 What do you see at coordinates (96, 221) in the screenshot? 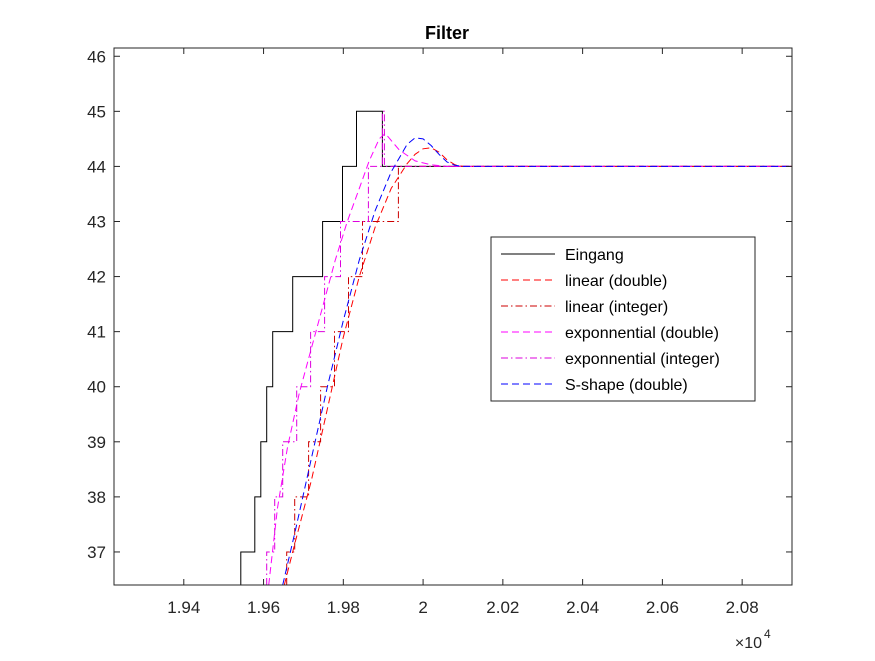
I see `y-tick-label: 43` at bounding box center [96, 221].